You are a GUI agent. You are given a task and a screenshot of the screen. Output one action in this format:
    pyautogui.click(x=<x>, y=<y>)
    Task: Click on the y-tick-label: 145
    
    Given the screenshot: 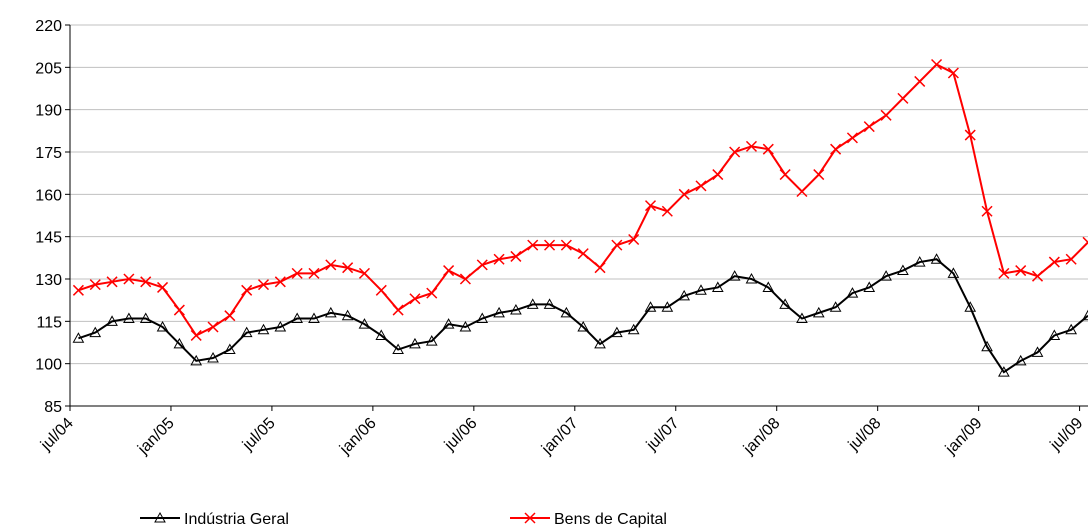 What is the action you would take?
    pyautogui.click(x=48, y=238)
    